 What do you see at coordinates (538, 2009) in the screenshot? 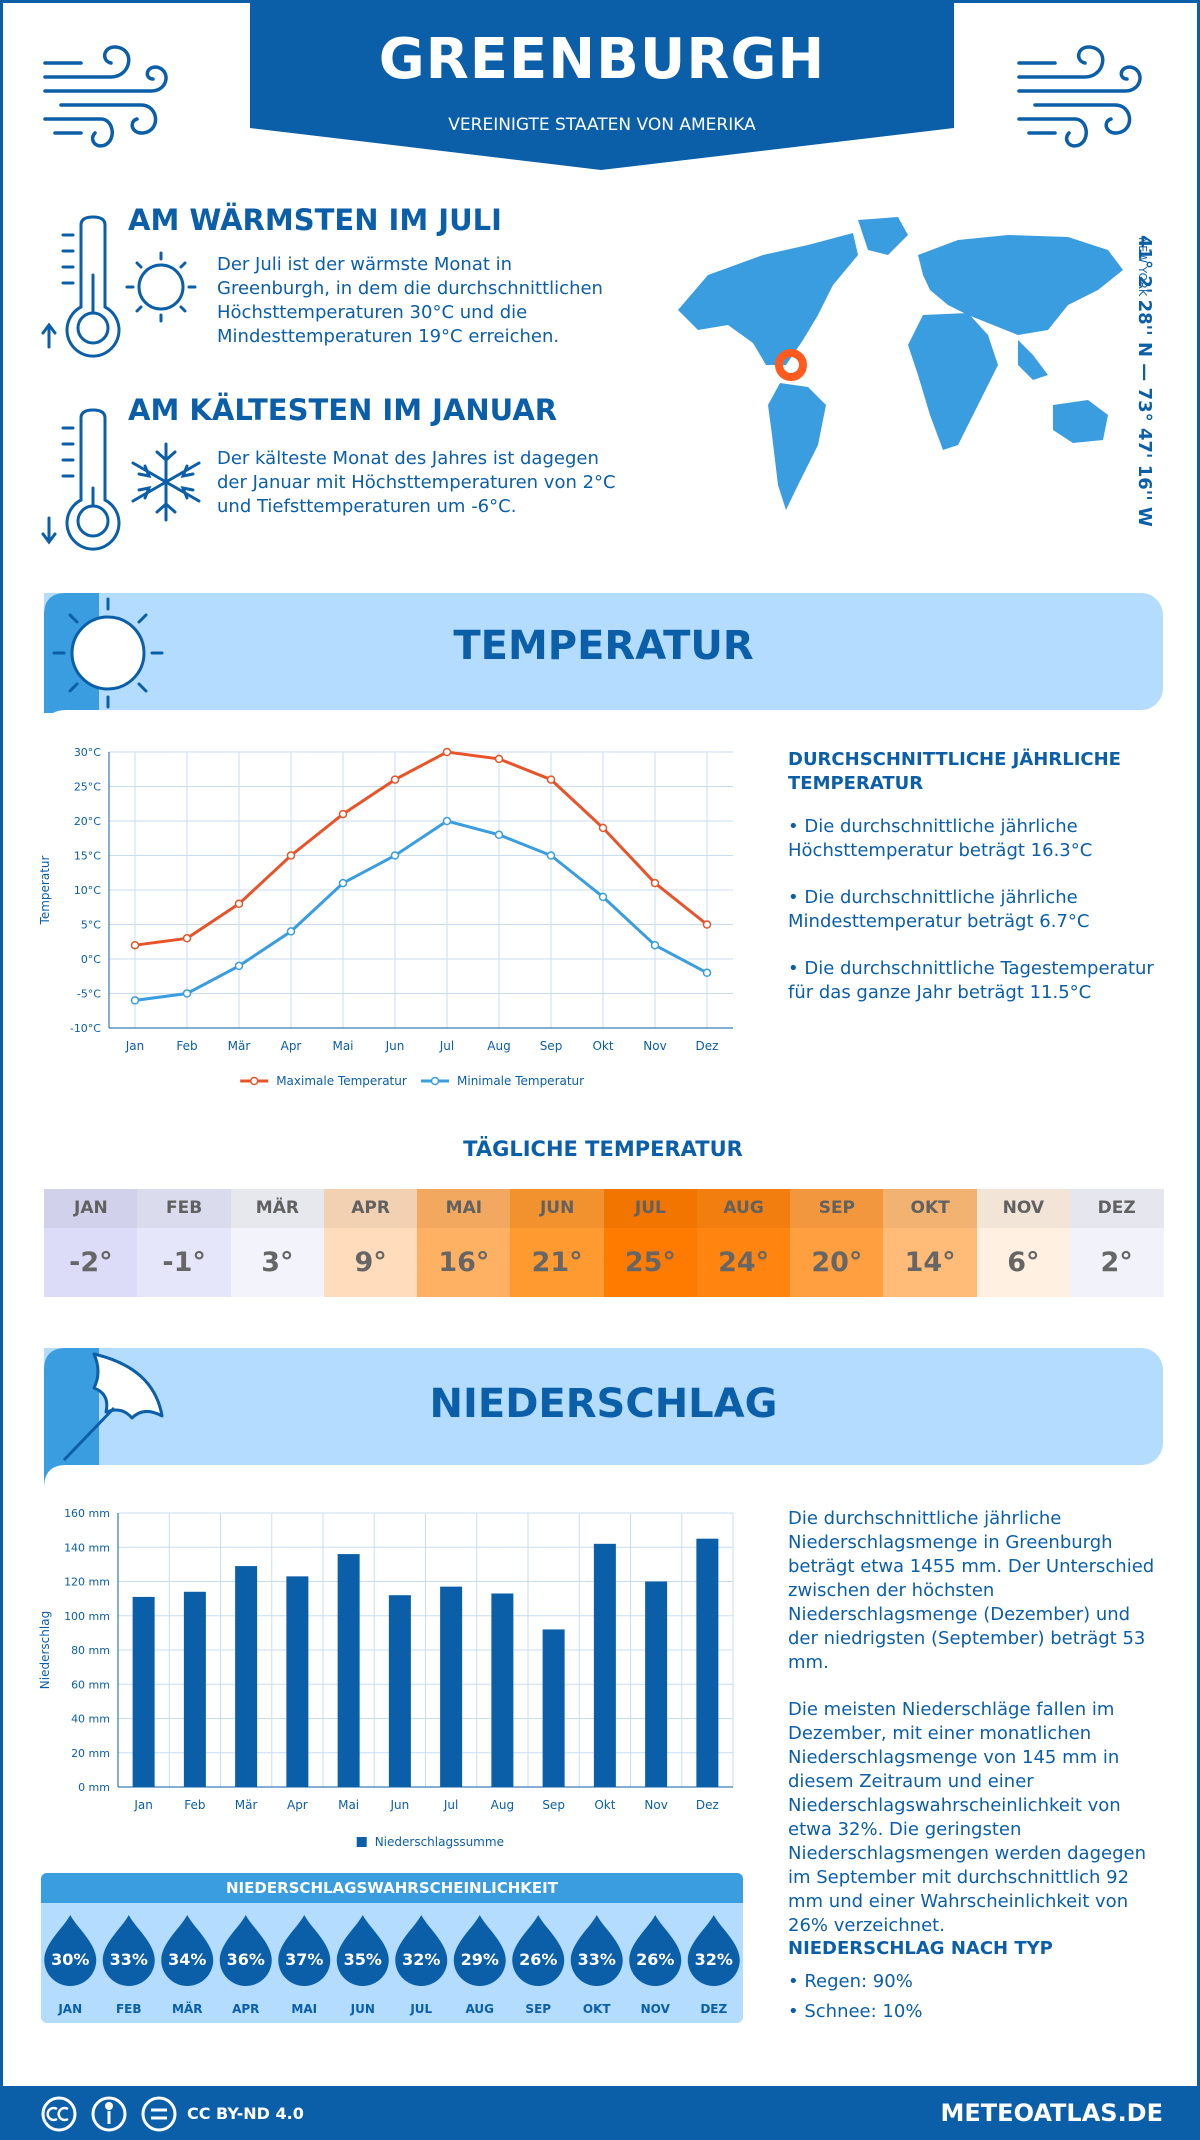
I see `probability-month: SEP` at bounding box center [538, 2009].